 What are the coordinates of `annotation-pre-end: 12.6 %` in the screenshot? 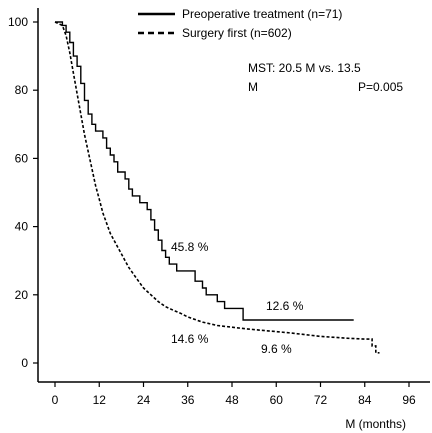 It's located at (285, 306).